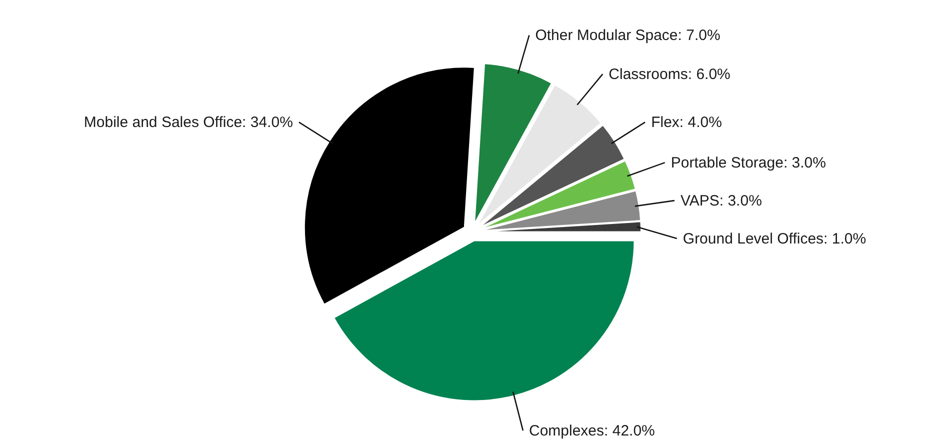  What do you see at coordinates (686, 123) in the screenshot?
I see `slice-label: Flex: 4.0%` at bounding box center [686, 123].